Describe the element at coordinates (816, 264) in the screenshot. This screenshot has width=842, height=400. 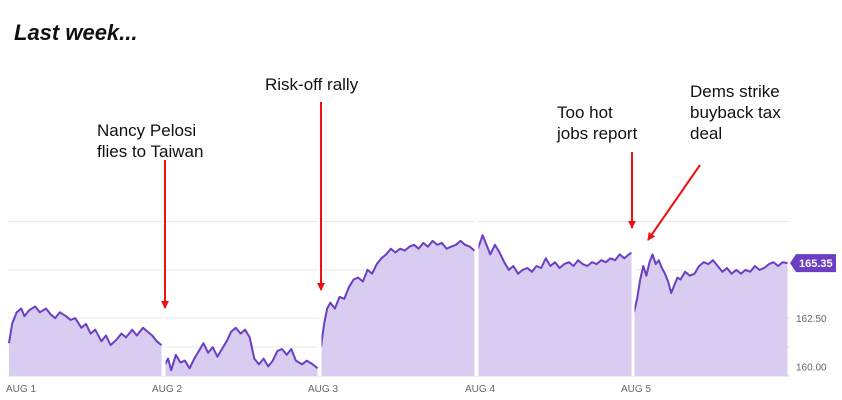
I see `last-value-label: 165.35` at that location.